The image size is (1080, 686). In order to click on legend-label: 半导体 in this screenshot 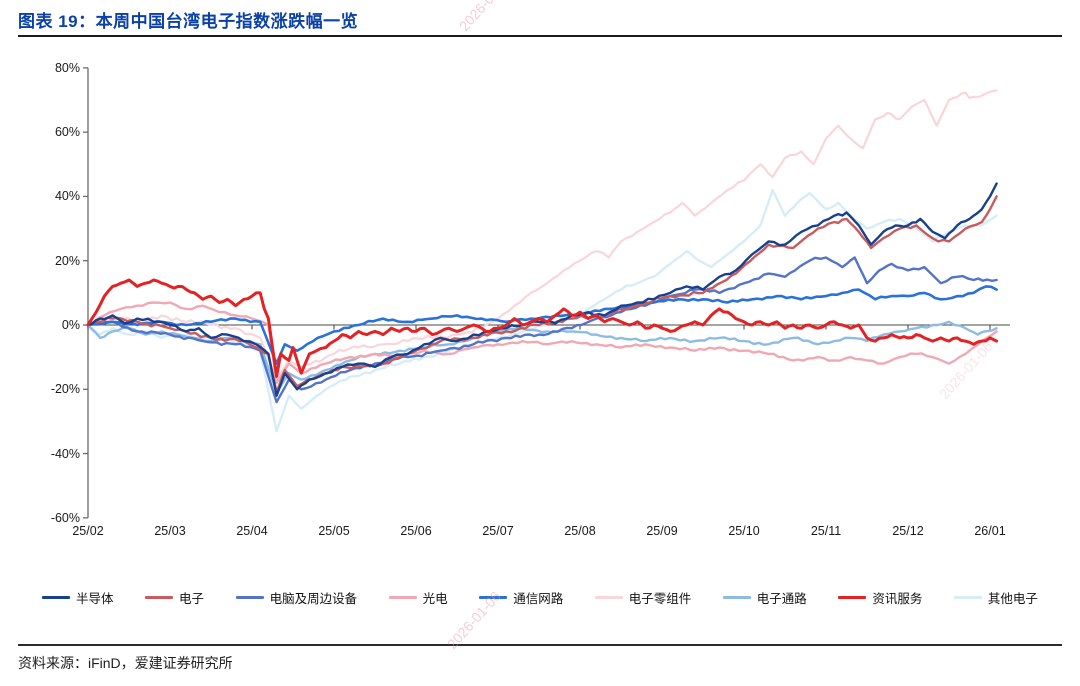, I will do `click(95, 599)`.